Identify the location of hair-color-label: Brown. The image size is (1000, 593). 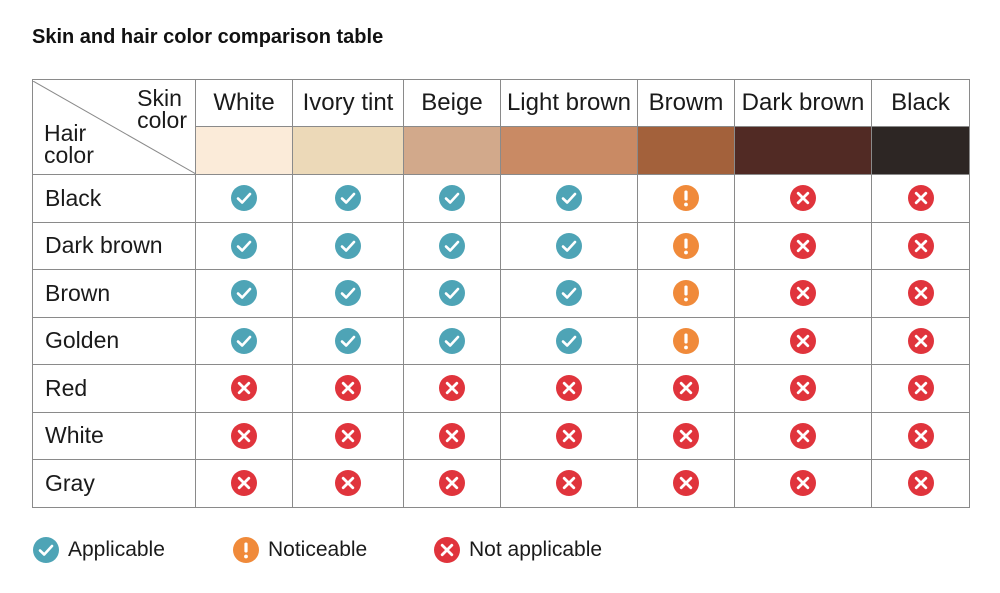
(114, 293).